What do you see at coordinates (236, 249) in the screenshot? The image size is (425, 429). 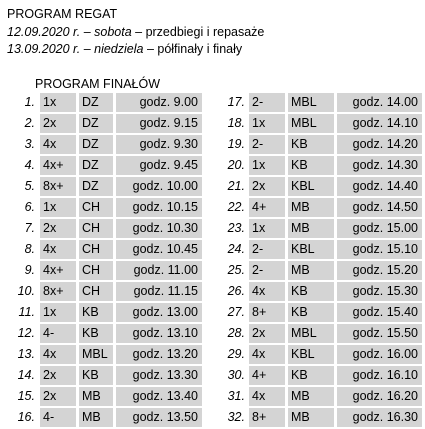 I see `final-number: 24.` at bounding box center [236, 249].